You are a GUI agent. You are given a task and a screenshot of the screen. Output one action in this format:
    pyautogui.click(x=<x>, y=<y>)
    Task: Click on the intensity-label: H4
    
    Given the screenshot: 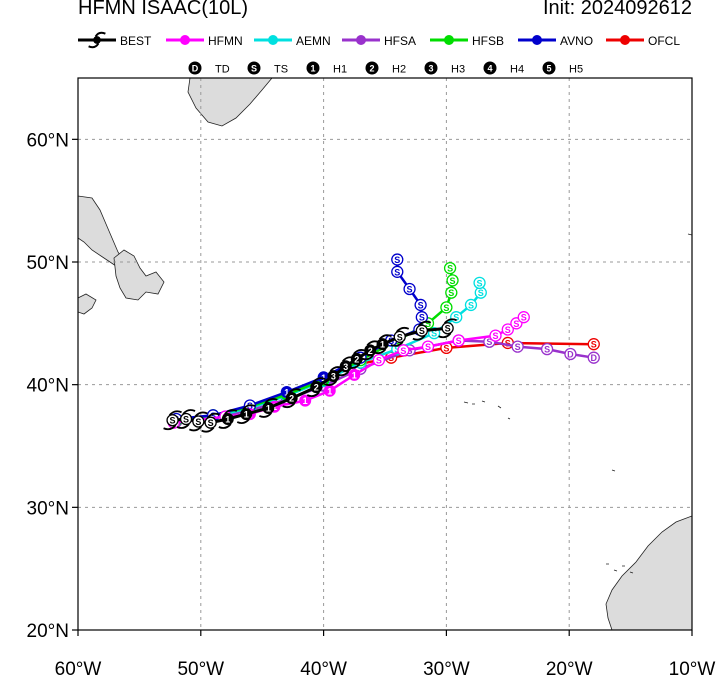 What is the action you would take?
    pyautogui.click(x=517, y=70)
    